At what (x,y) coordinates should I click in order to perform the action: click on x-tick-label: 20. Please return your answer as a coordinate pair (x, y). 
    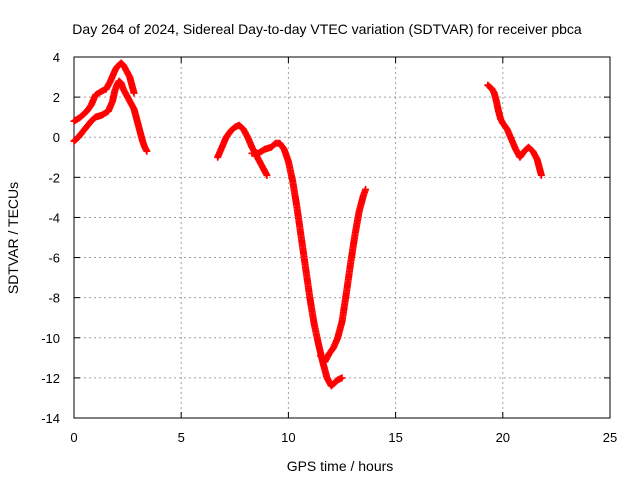
    Looking at the image, I should click on (503, 437).